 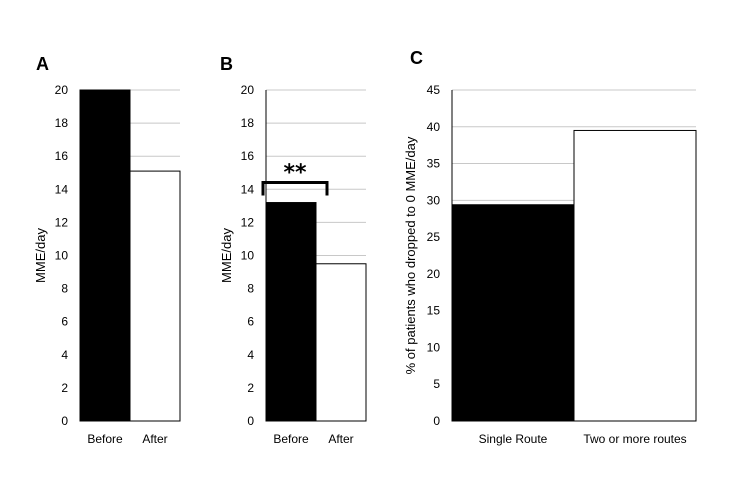 I want to click on y-tick-label: 15, so click(x=434, y=311).